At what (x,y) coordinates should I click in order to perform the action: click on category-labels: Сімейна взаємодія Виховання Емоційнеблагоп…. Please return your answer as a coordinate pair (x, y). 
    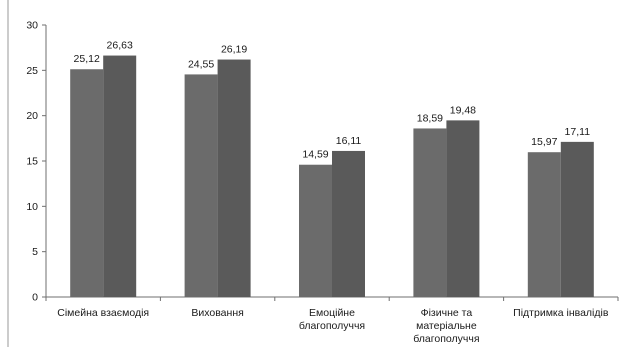
    Looking at the image, I should click on (333, 326).